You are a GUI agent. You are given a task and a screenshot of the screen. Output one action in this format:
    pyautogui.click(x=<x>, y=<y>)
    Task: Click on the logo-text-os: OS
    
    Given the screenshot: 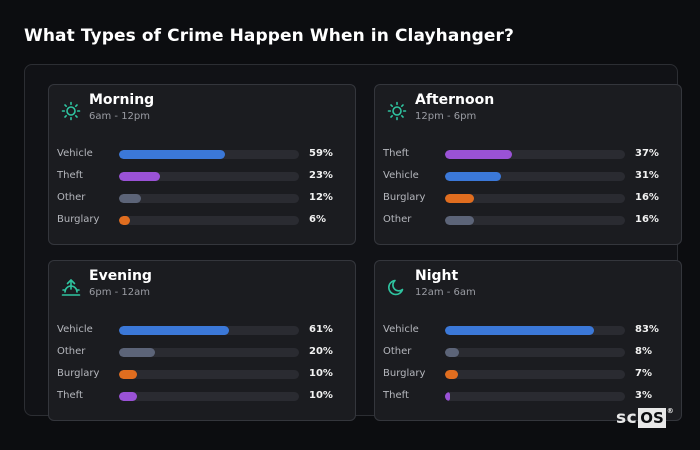 What is the action you would take?
    pyautogui.click(x=652, y=418)
    